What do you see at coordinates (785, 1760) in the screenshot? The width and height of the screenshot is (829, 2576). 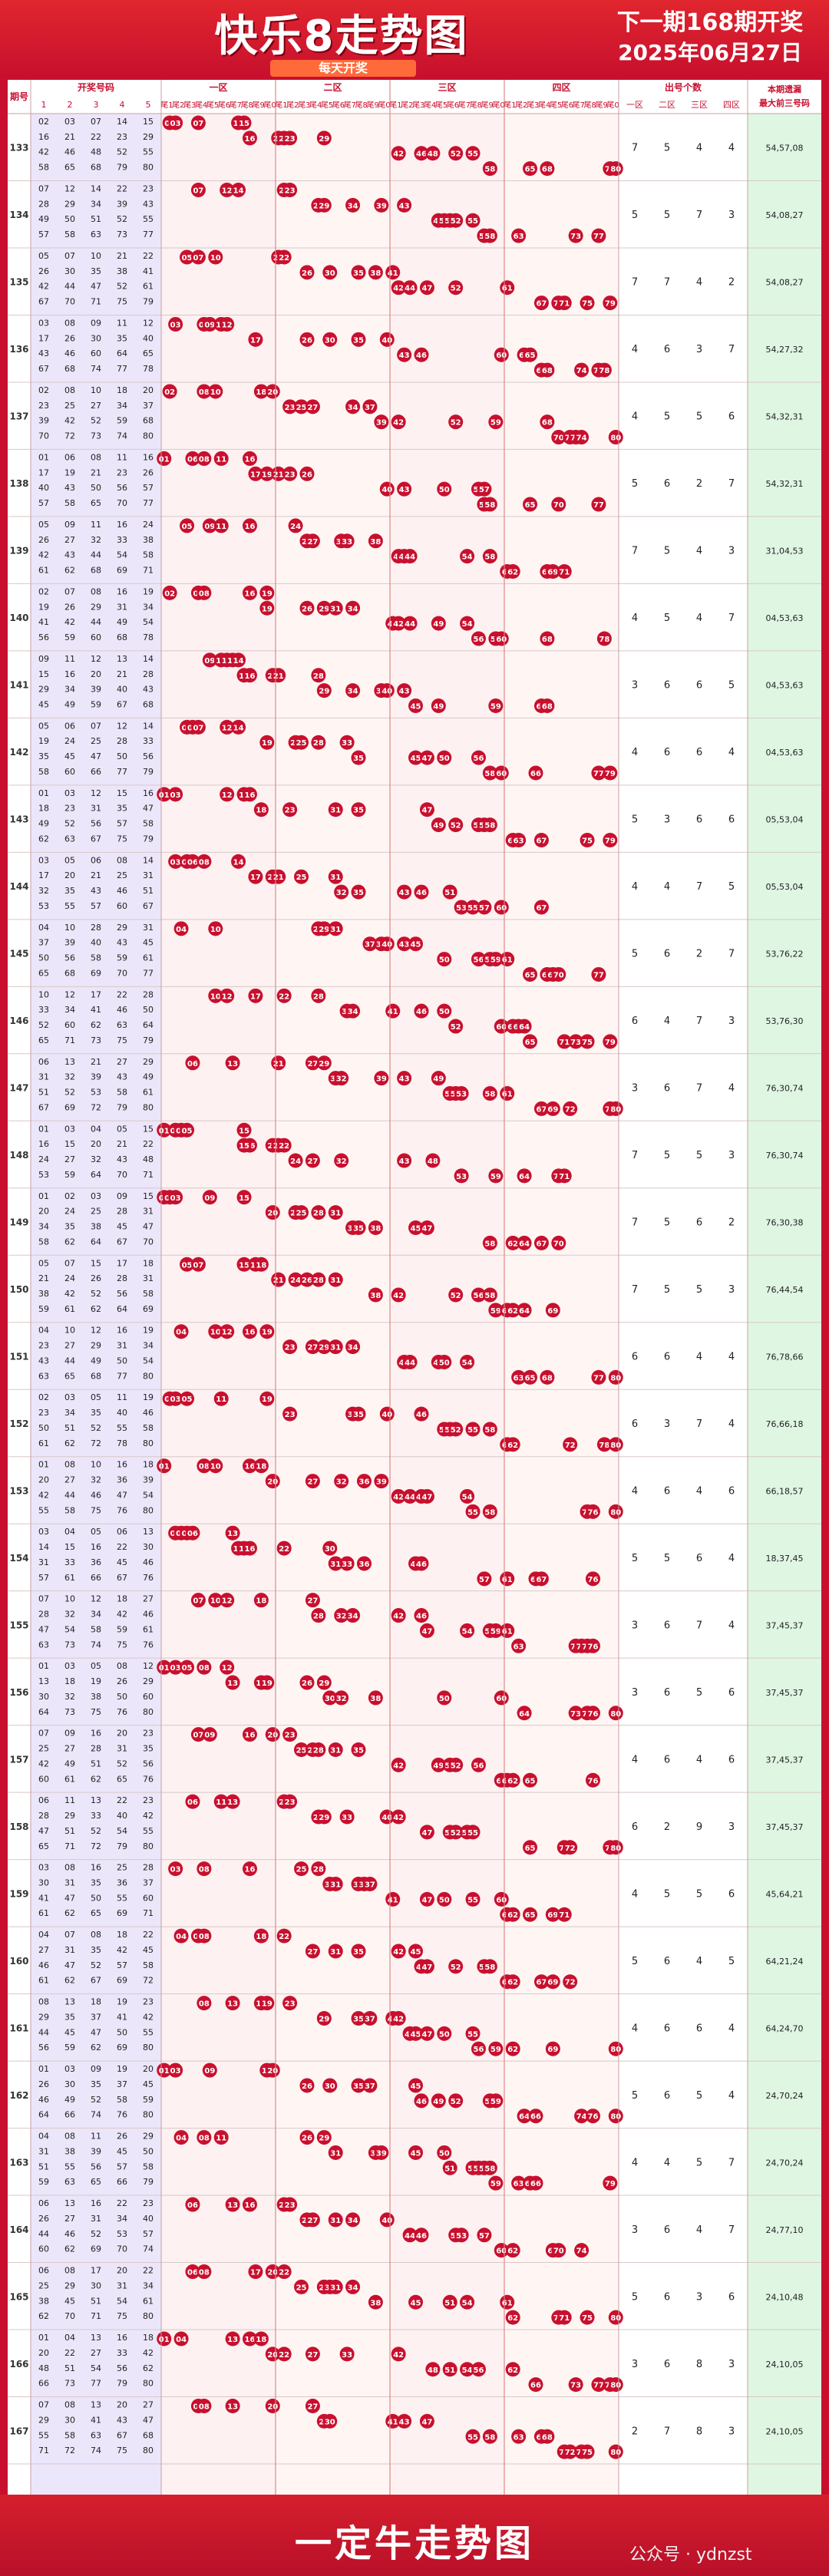 I see `recent-numbers: 37,45,37` at bounding box center [785, 1760].